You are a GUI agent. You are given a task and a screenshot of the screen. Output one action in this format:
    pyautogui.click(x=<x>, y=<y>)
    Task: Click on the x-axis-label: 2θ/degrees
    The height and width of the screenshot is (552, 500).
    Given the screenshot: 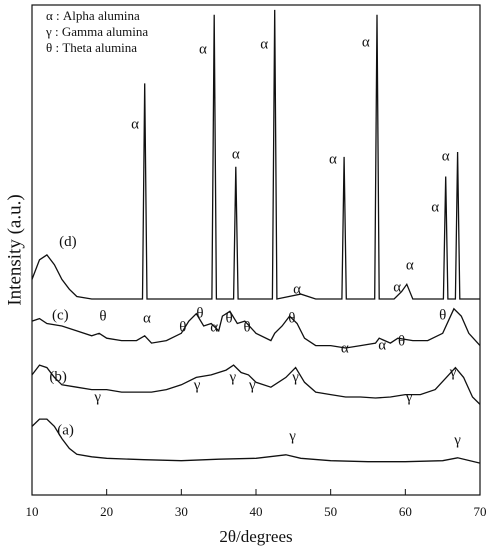 What is the action you would take?
    pyautogui.click(x=255, y=536)
    